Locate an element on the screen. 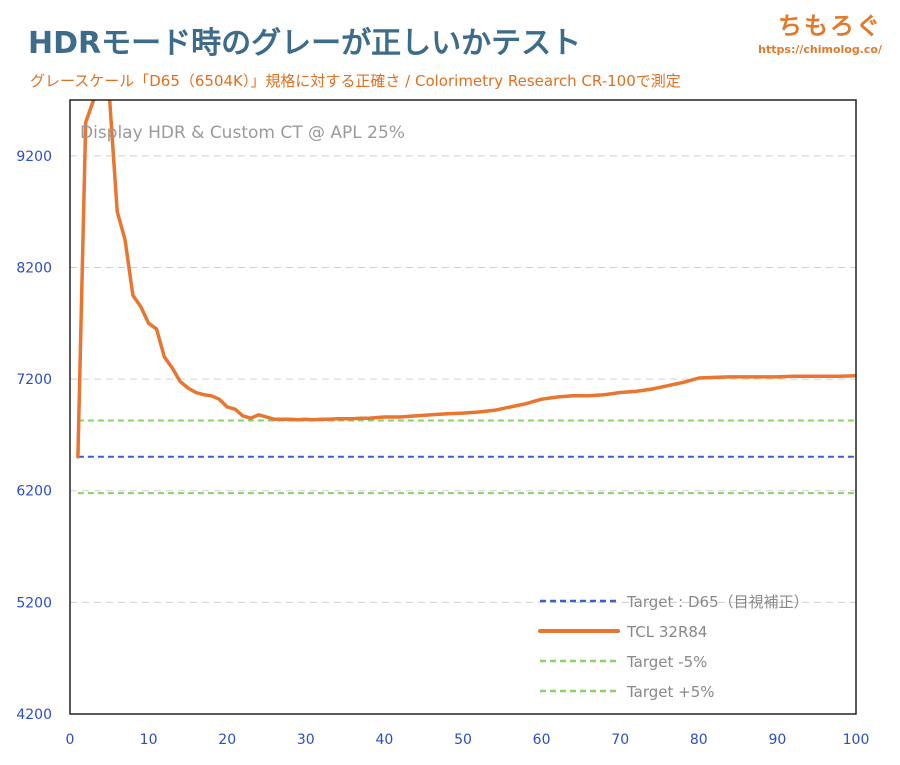 This screenshot has width=900, height=765. legend-label: Target +5% is located at coordinates (670, 692).